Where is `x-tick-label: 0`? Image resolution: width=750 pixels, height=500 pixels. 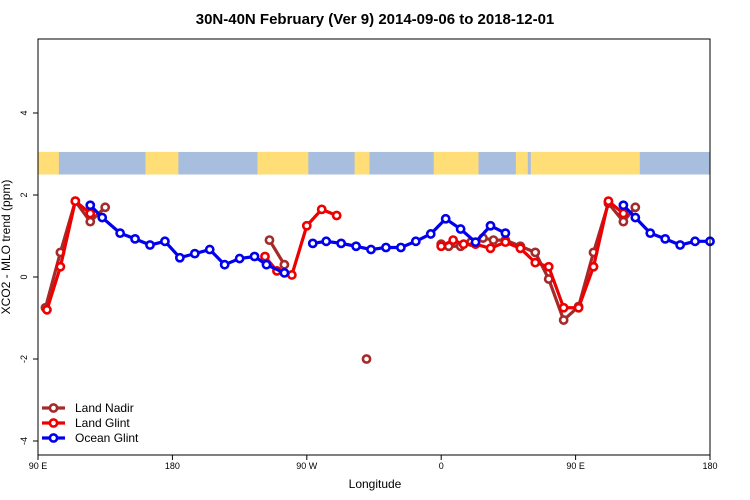 x-tick-label: 0 is located at coordinates (441, 466).